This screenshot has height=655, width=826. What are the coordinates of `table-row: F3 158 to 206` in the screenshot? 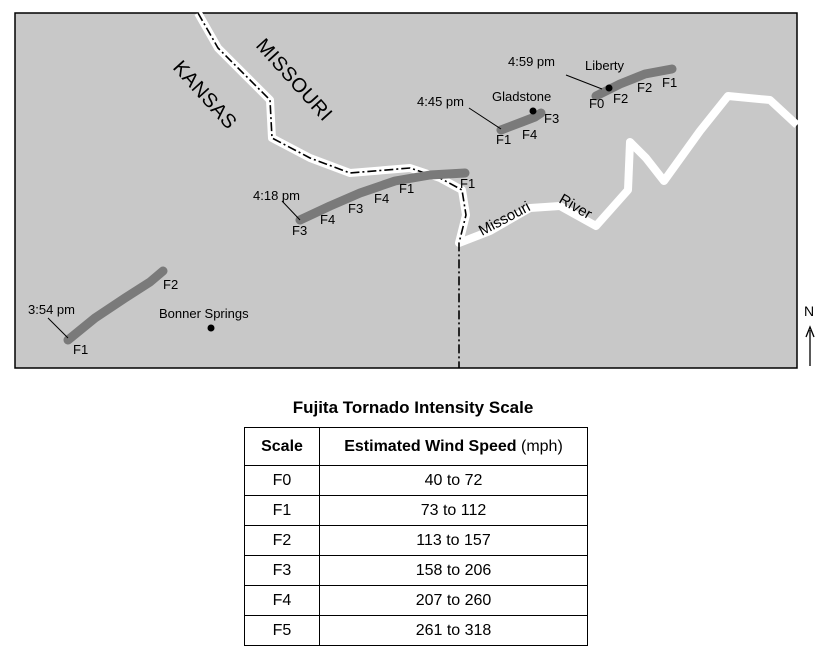 It's located at (416, 570).